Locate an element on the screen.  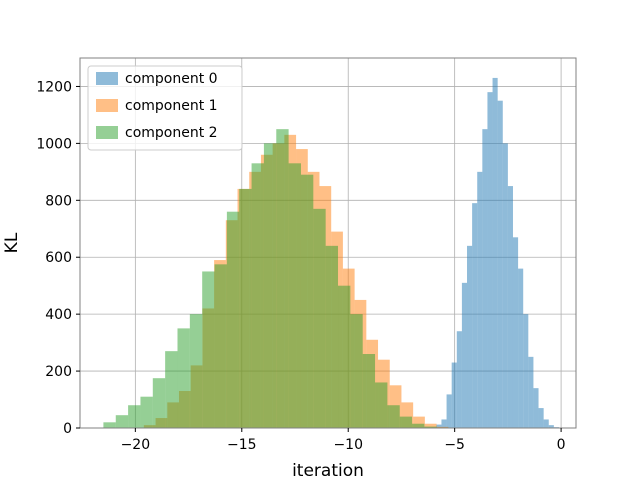
legend-frame is located at coordinates (165, 108).